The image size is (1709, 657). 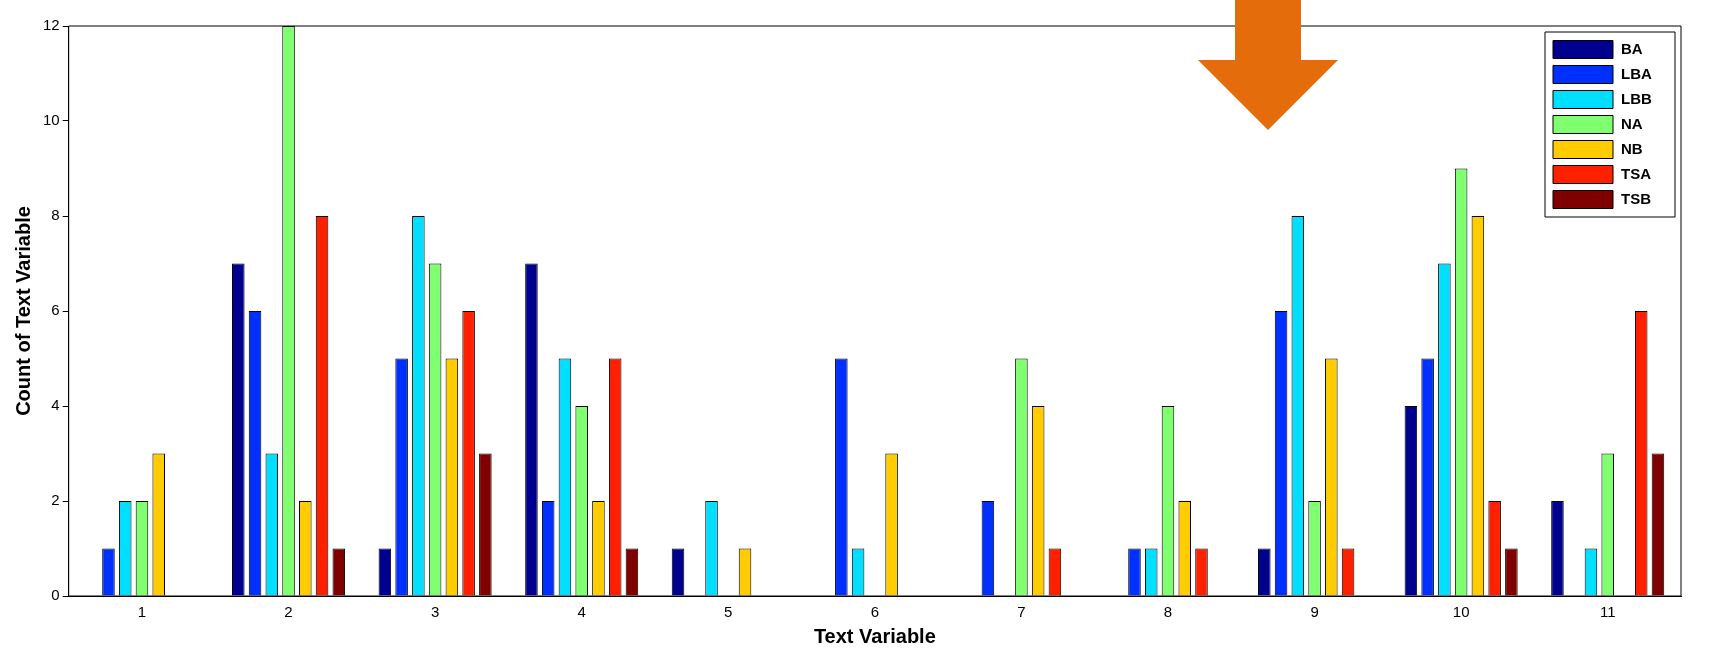 I want to click on y-tick-label: 2, so click(x=55, y=500).